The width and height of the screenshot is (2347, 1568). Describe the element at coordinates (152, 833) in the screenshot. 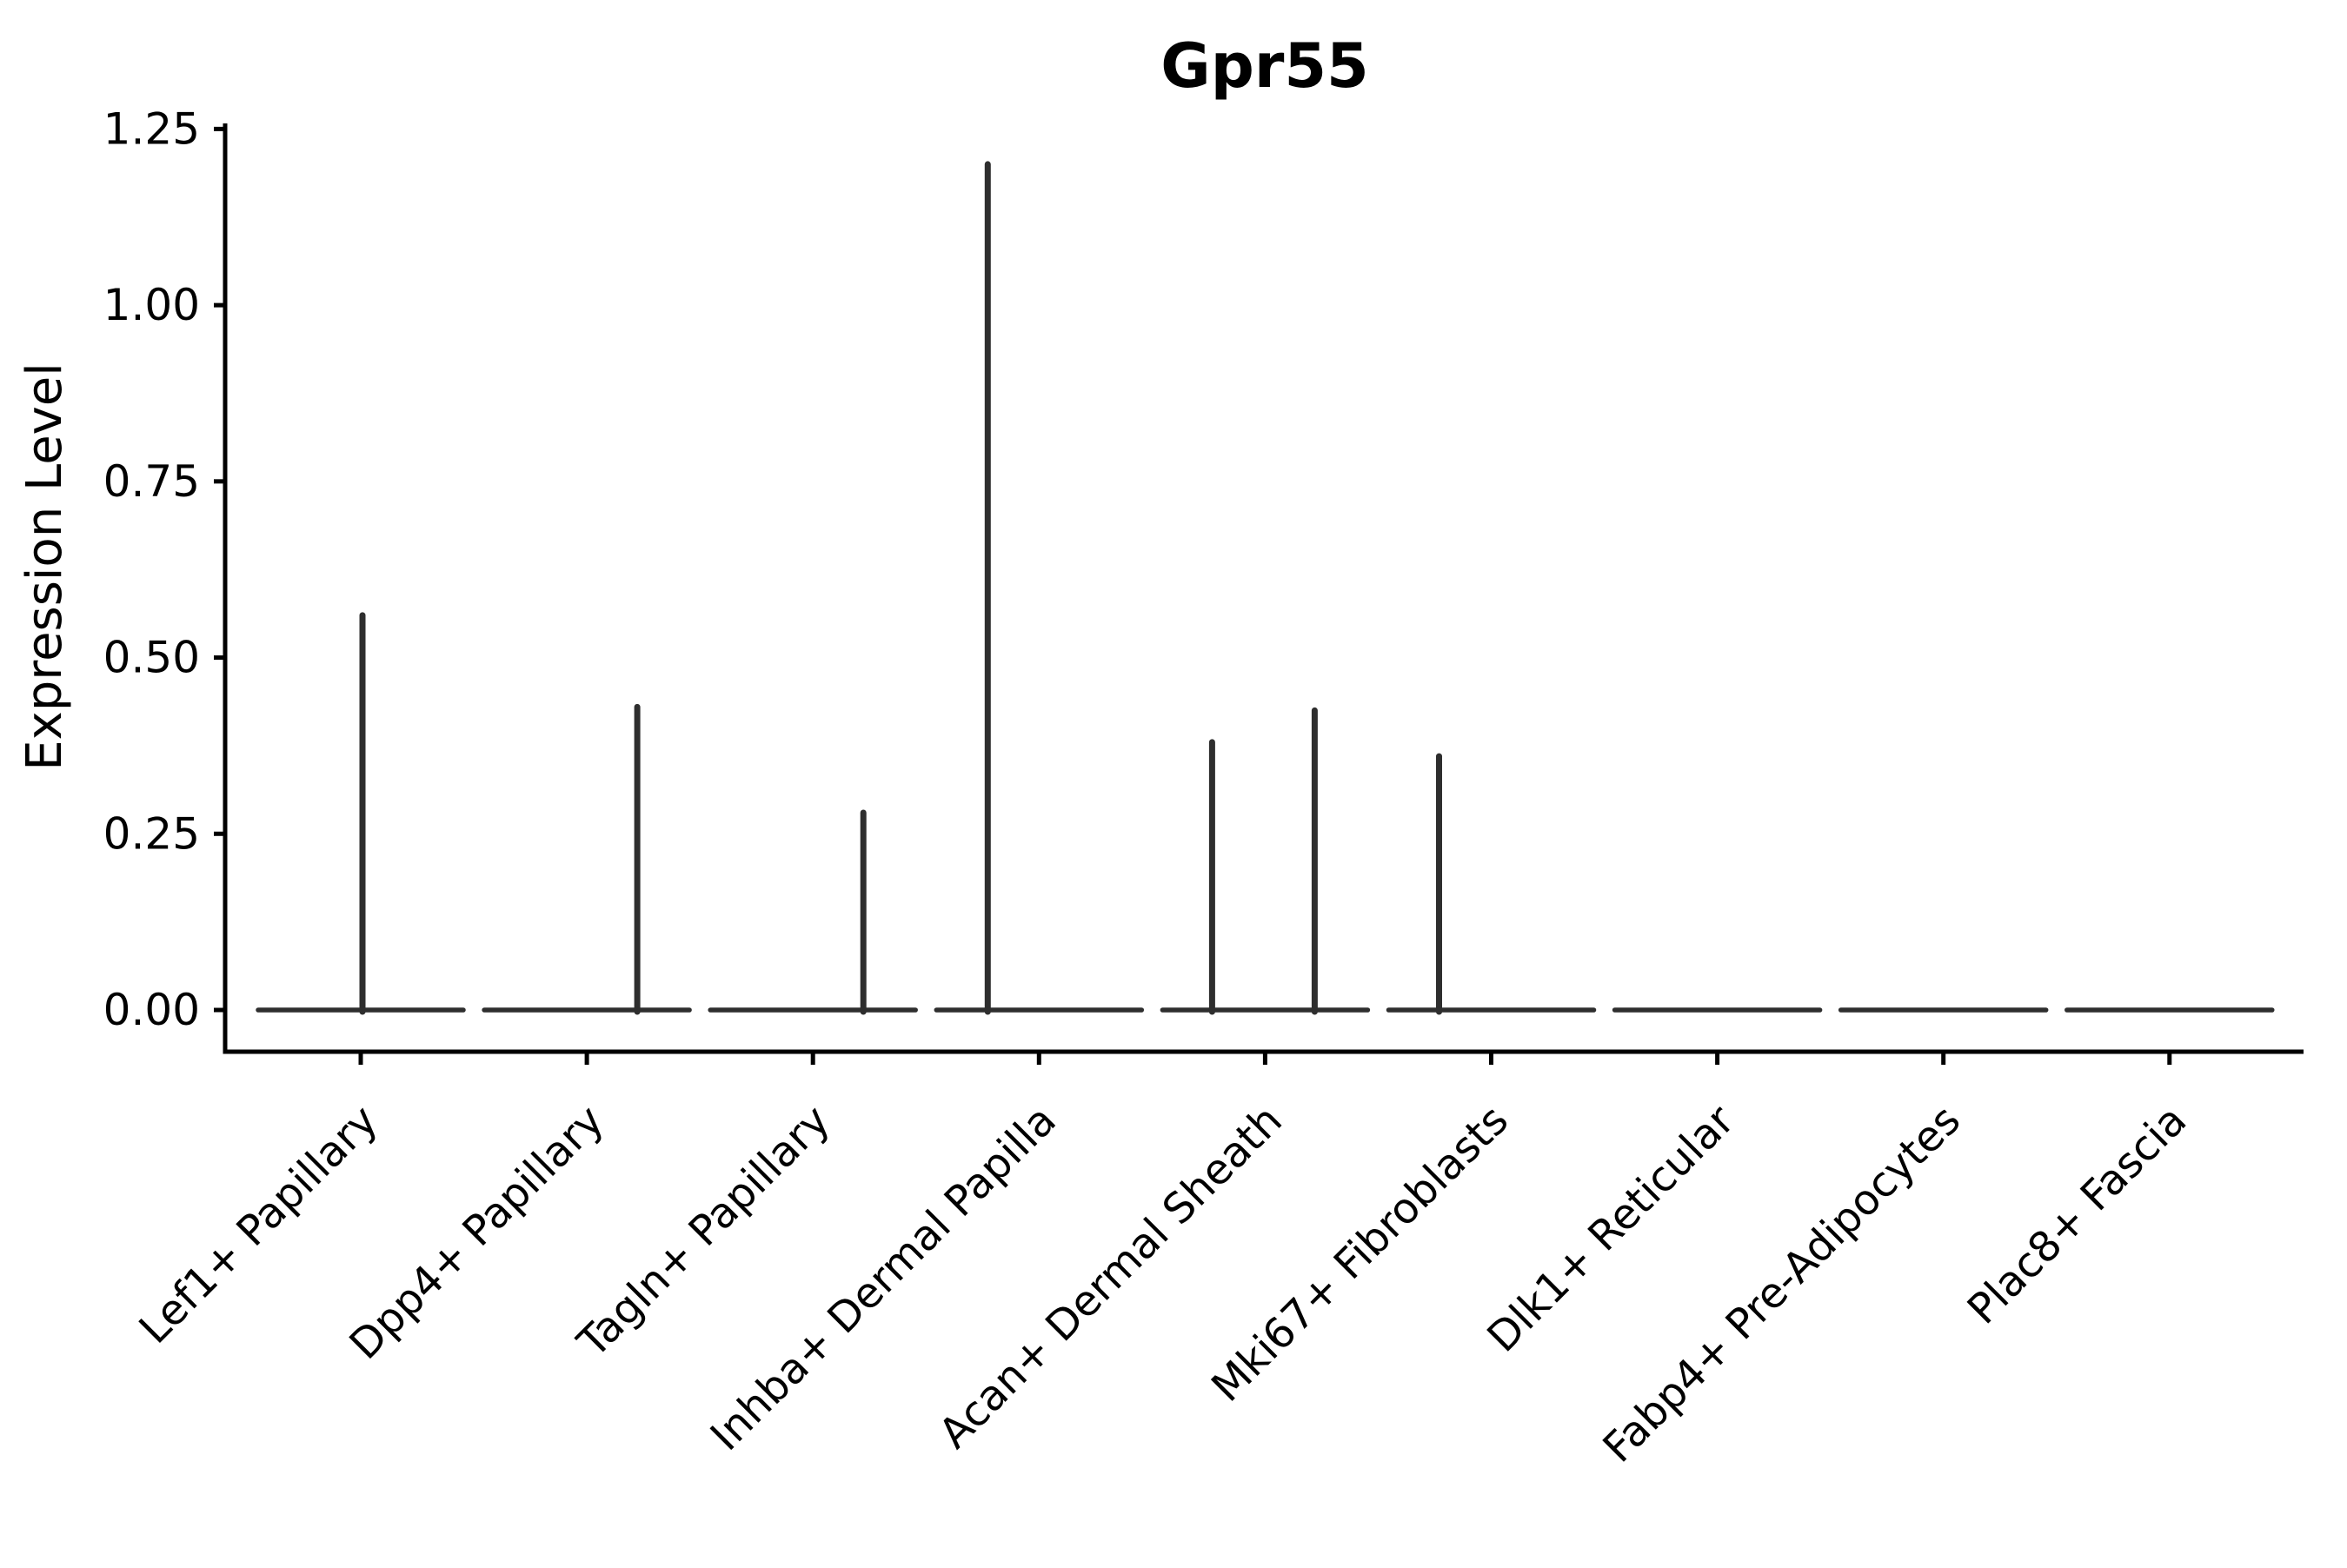

I see `y-tick-label: 0.25` at that location.